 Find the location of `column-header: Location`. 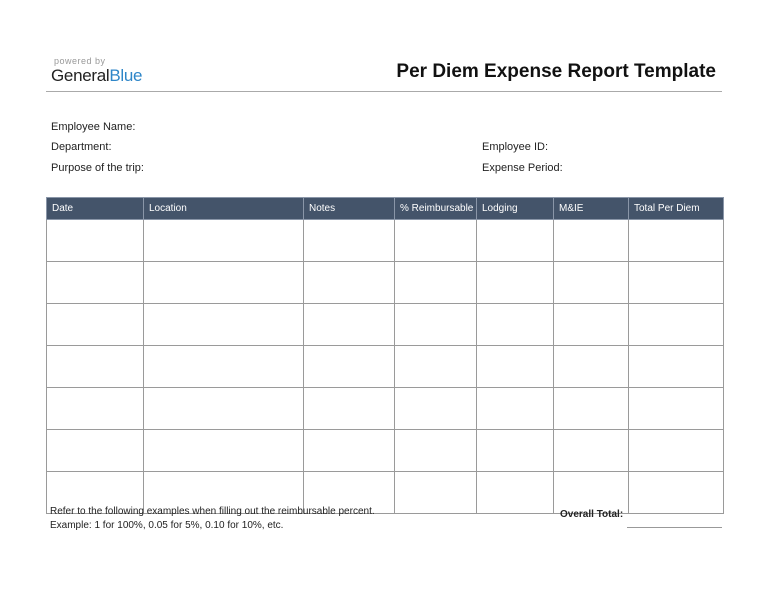

column-header: Location is located at coordinates (223, 208).